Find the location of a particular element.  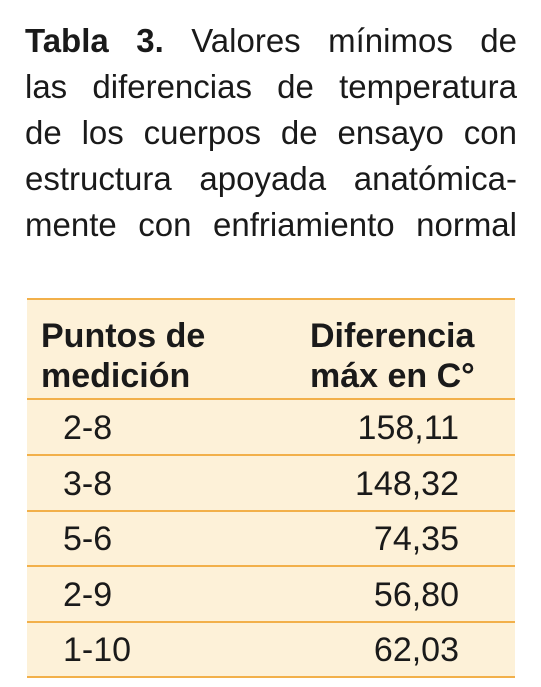

row-value: 56,80 is located at coordinates (416, 594).